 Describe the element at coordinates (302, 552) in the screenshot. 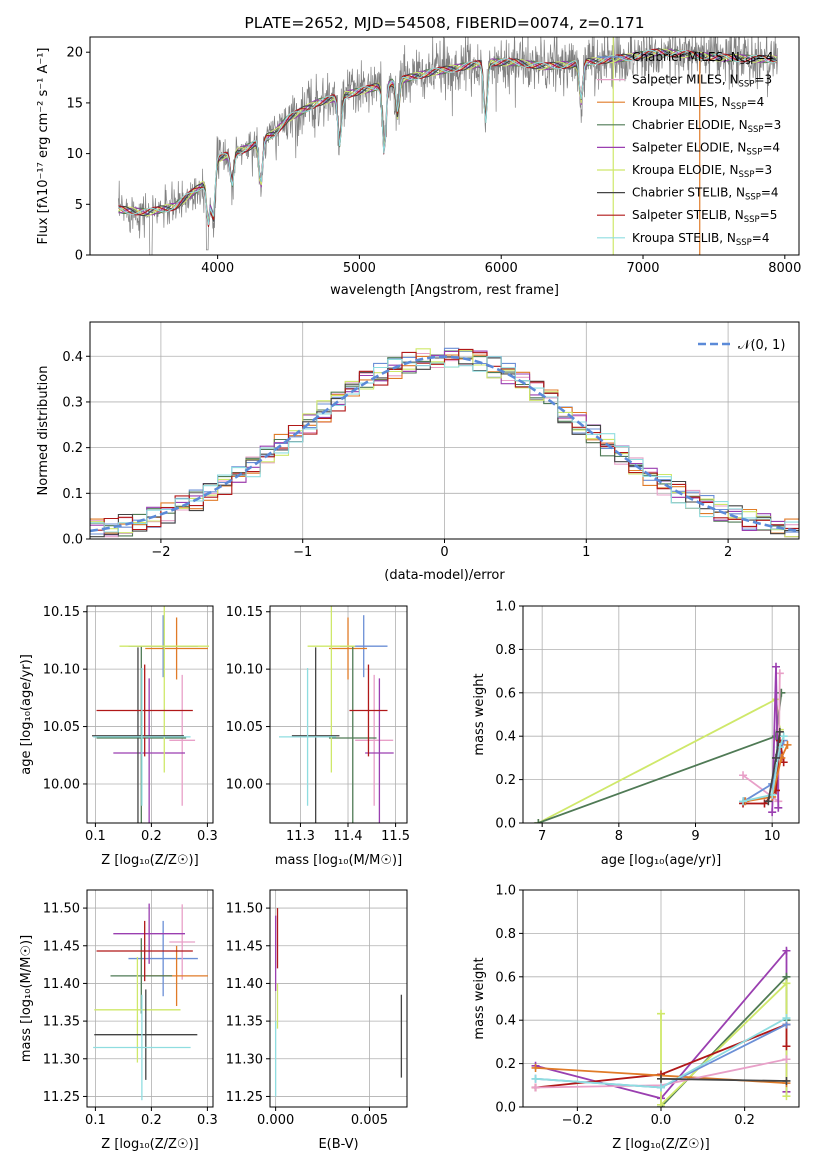

I see `histogram-tick-label-x: −1` at that location.